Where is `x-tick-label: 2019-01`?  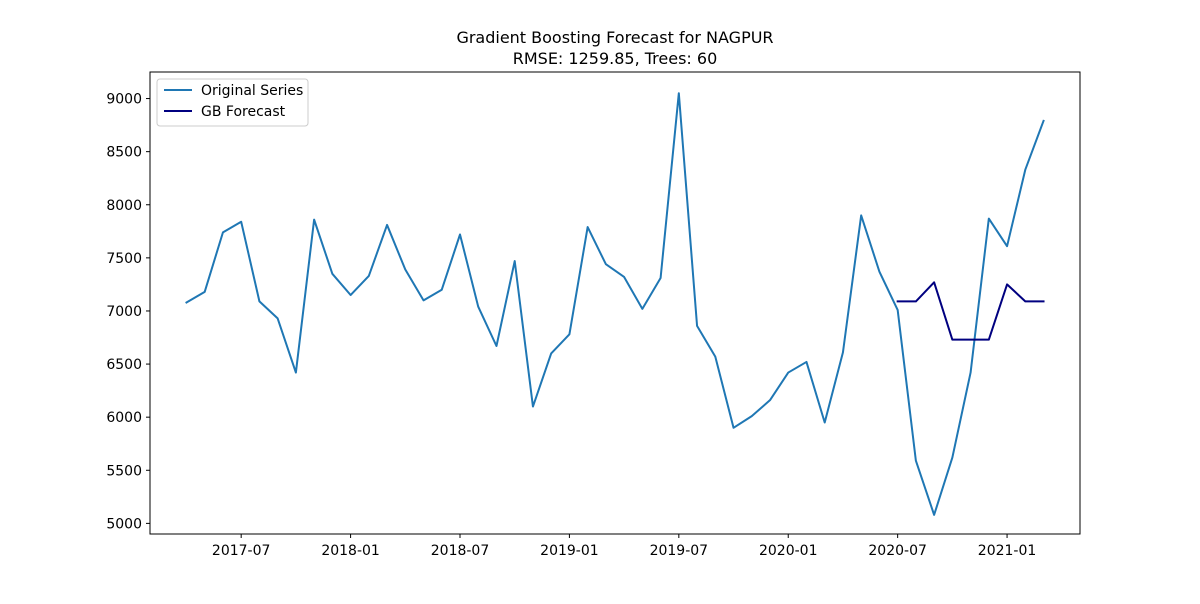
x-tick-label: 2019-01 is located at coordinates (569, 551).